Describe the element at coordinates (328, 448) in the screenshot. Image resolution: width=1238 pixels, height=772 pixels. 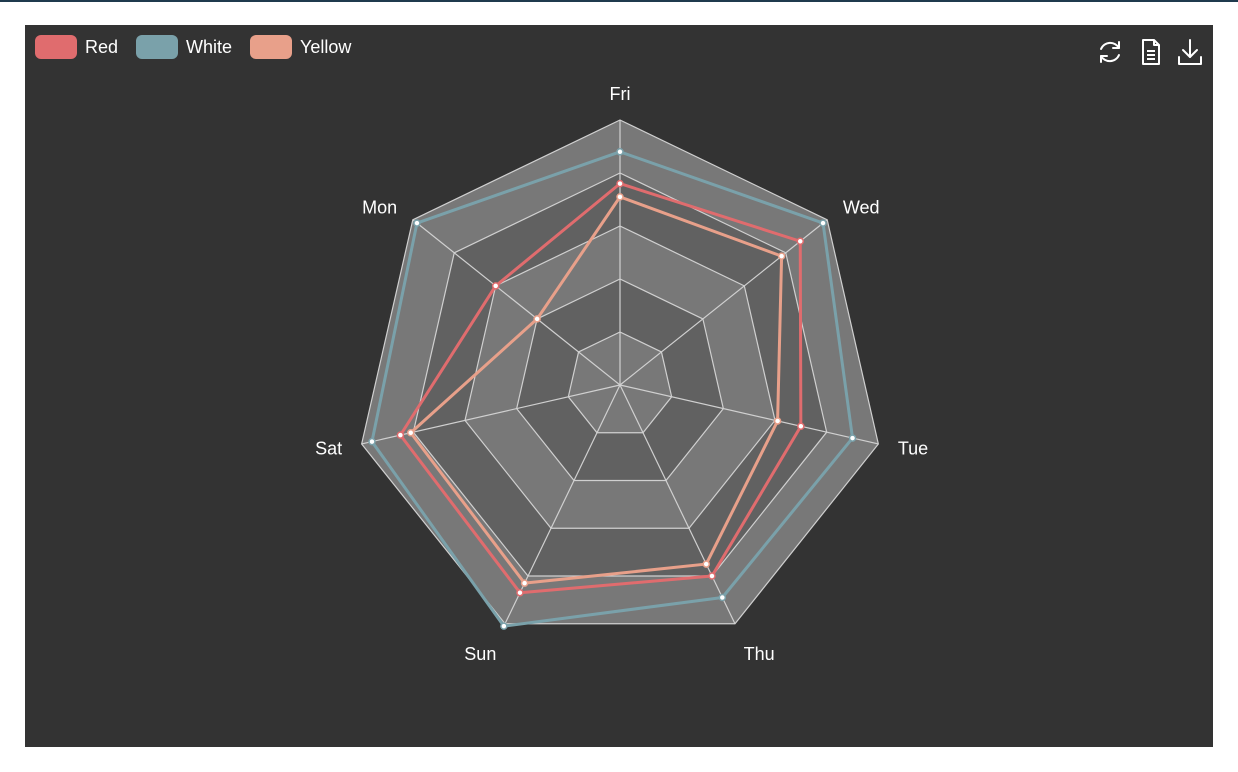
I see `radar-indicator-label: Sat` at that location.